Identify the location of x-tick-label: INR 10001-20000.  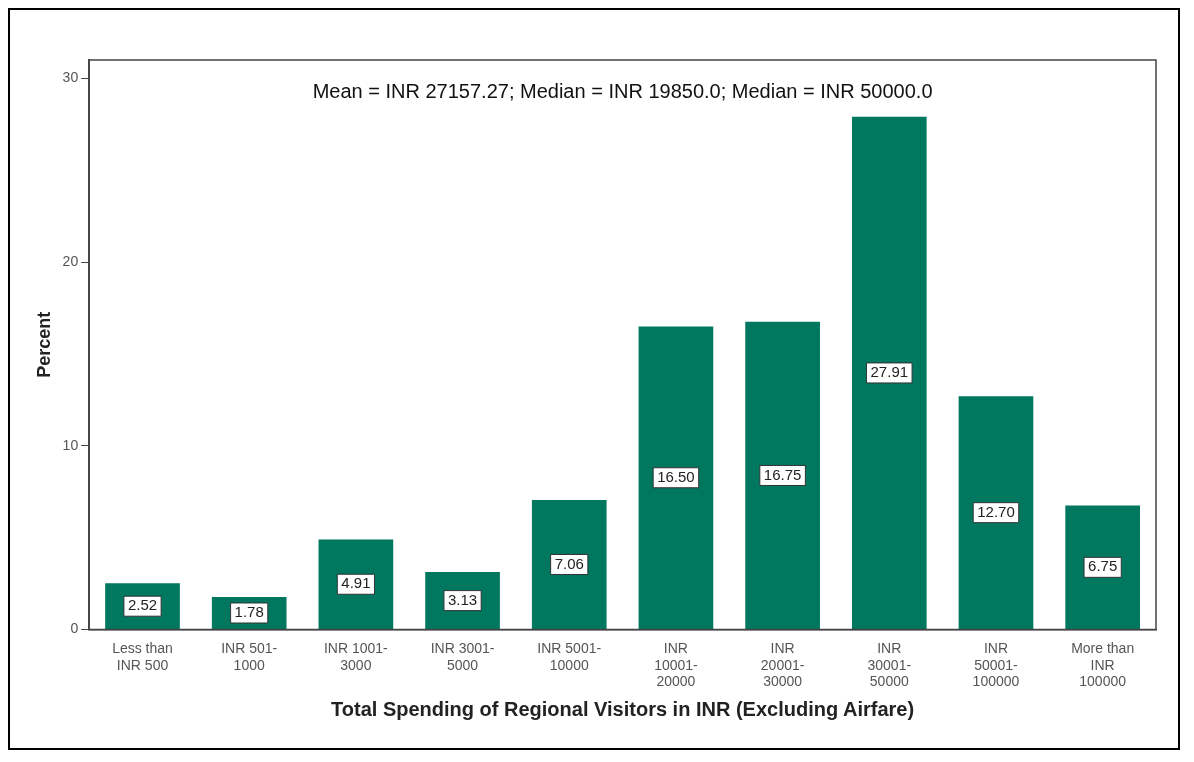
(676, 664).